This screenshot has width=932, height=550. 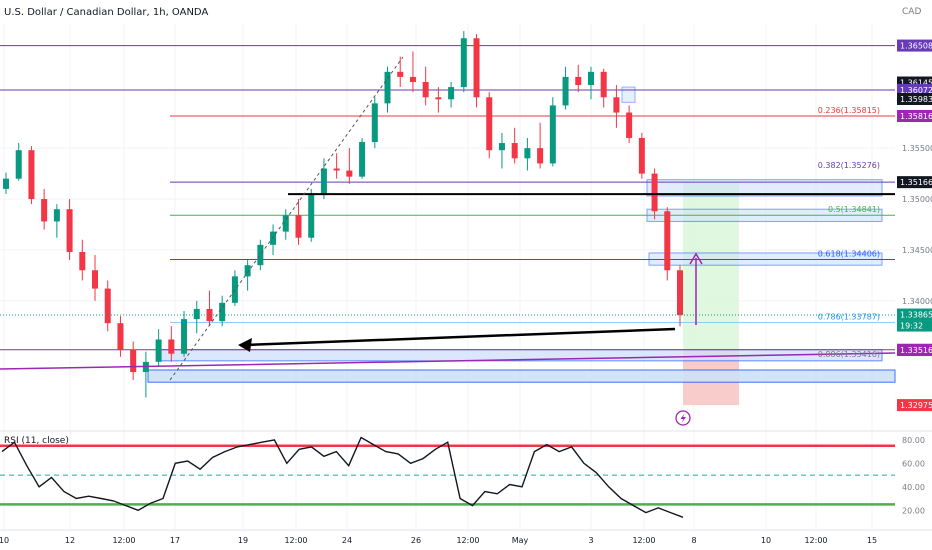 I want to click on time-tick-7: 26, so click(x=416, y=540).